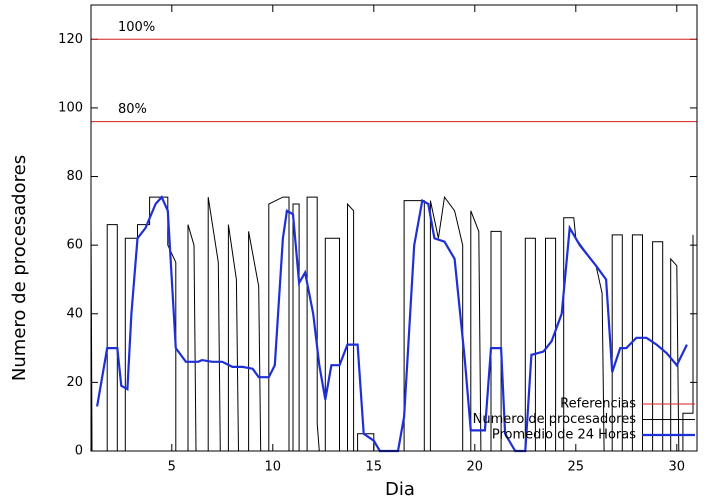 The image size is (707, 502). I want to click on x-tick-label: 20, so click(475, 467).